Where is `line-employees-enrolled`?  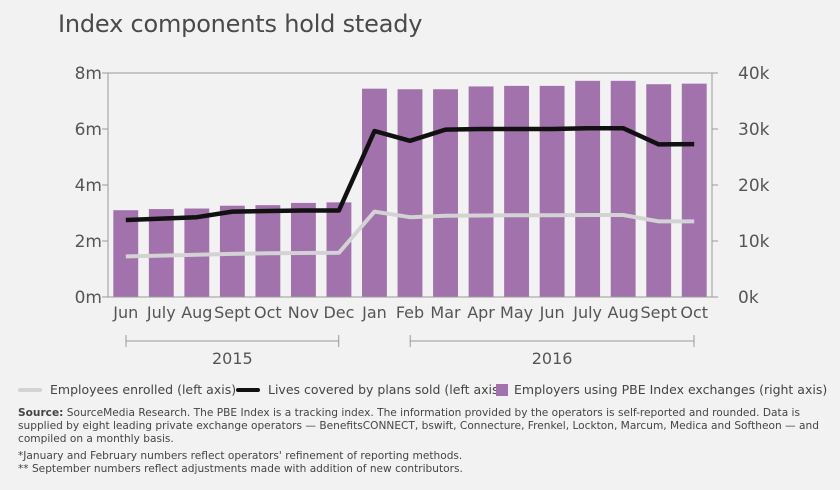 line-employees-enrolled is located at coordinates (410, 234).